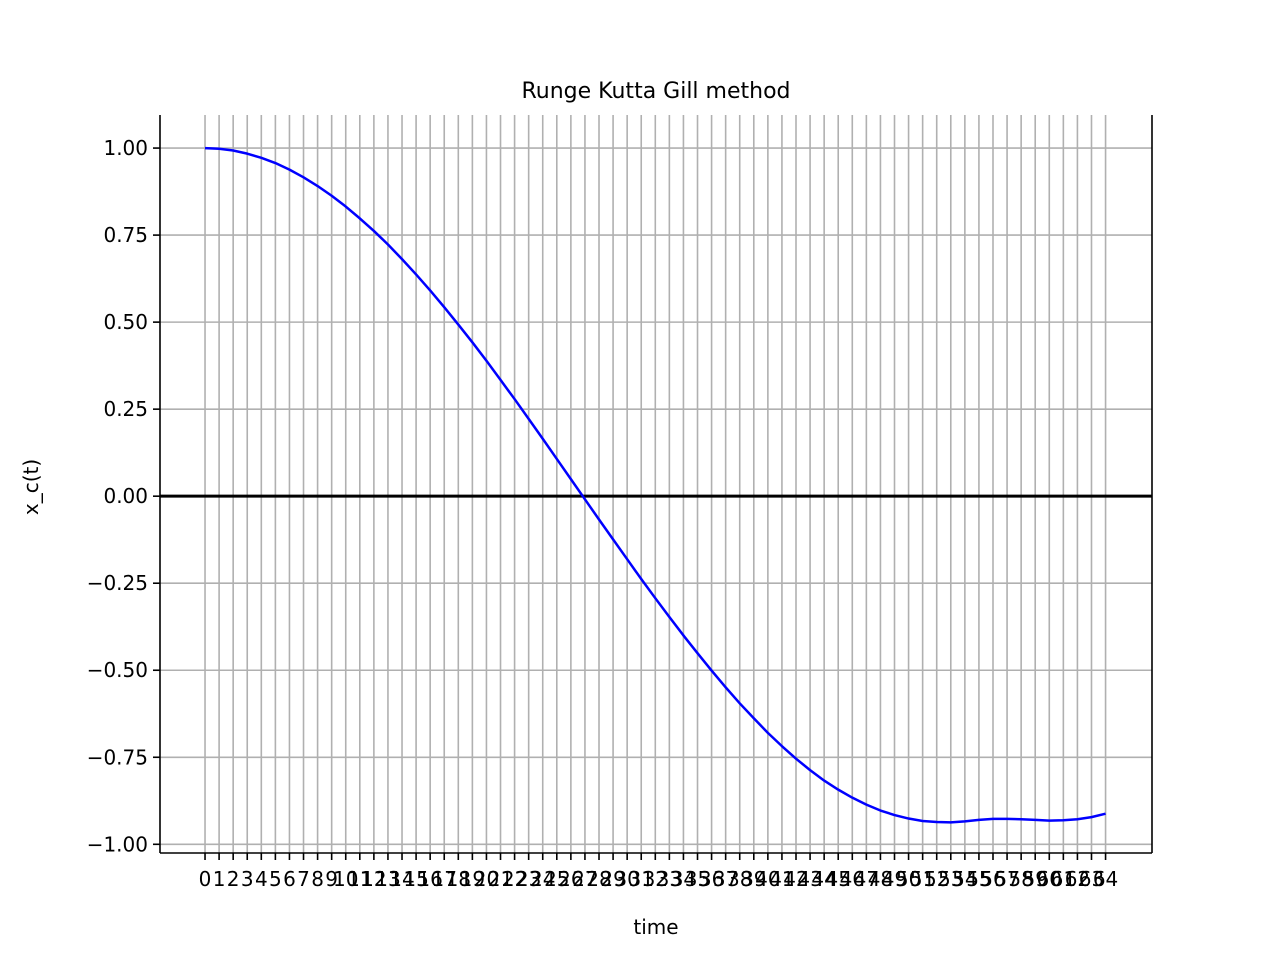 The width and height of the screenshot is (1280, 960). I want to click on x-tick-label: 2, so click(233, 879).